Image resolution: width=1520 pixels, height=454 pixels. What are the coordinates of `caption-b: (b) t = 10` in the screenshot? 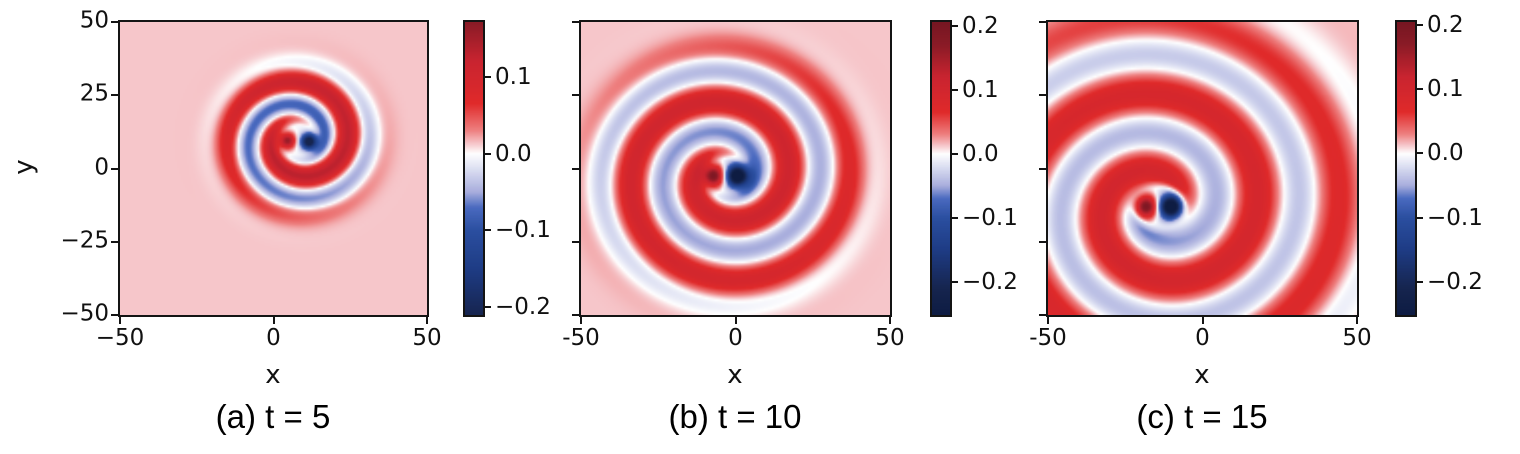 It's located at (735, 416).